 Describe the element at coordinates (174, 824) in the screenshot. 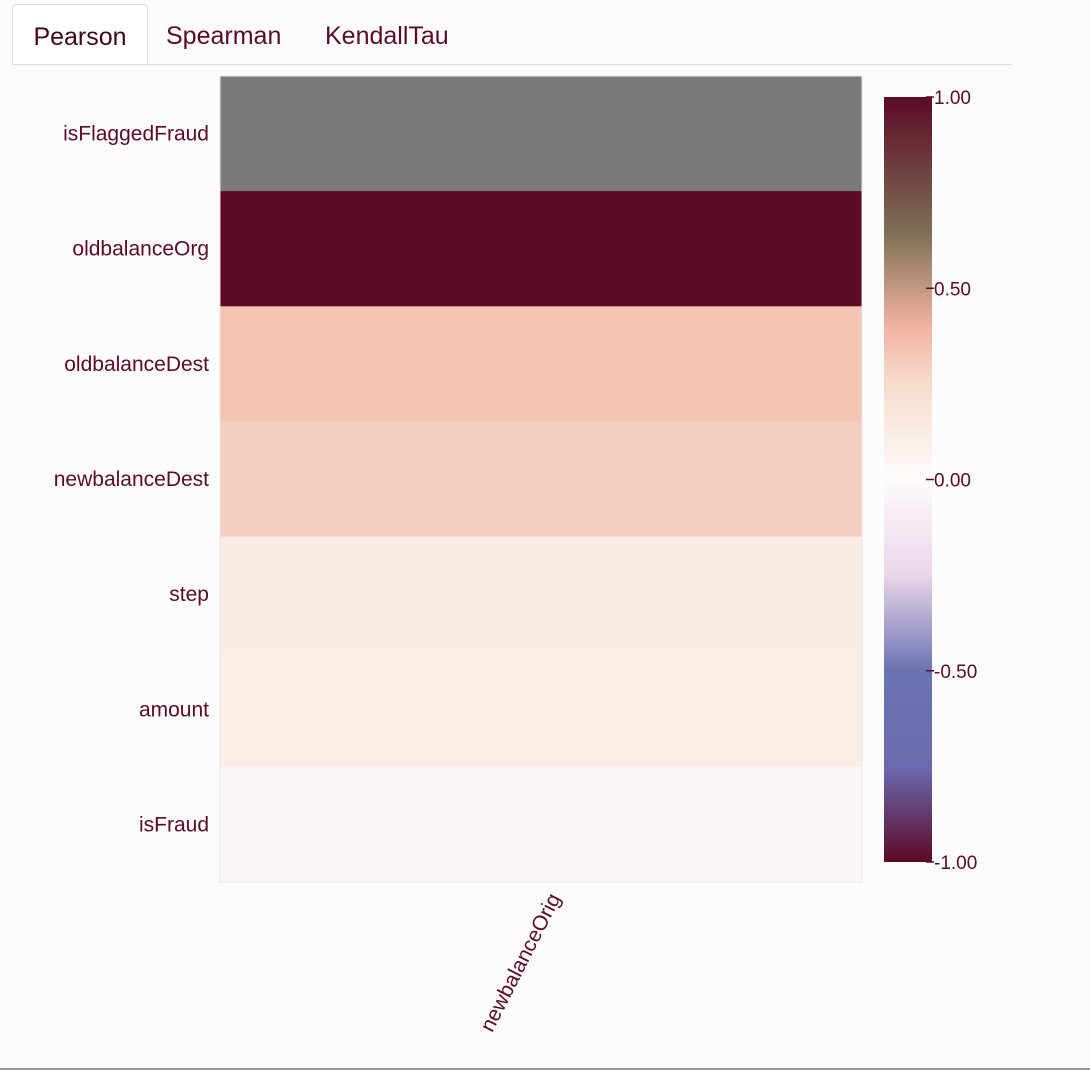

I see `y-tick-label: isFraud` at that location.